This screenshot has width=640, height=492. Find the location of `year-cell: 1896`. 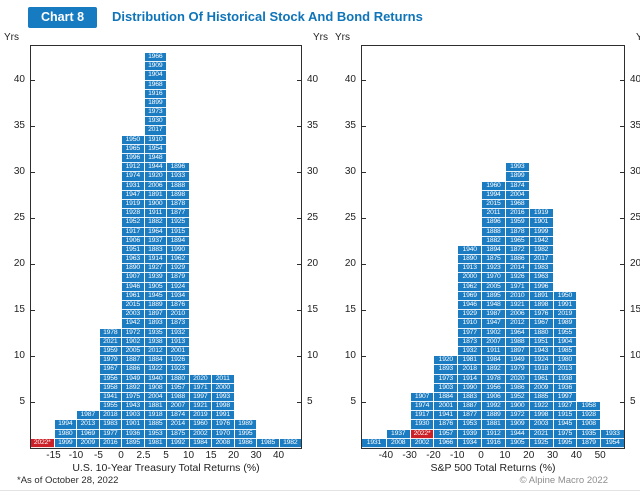

year-cell: 1896 is located at coordinates (178, 168).